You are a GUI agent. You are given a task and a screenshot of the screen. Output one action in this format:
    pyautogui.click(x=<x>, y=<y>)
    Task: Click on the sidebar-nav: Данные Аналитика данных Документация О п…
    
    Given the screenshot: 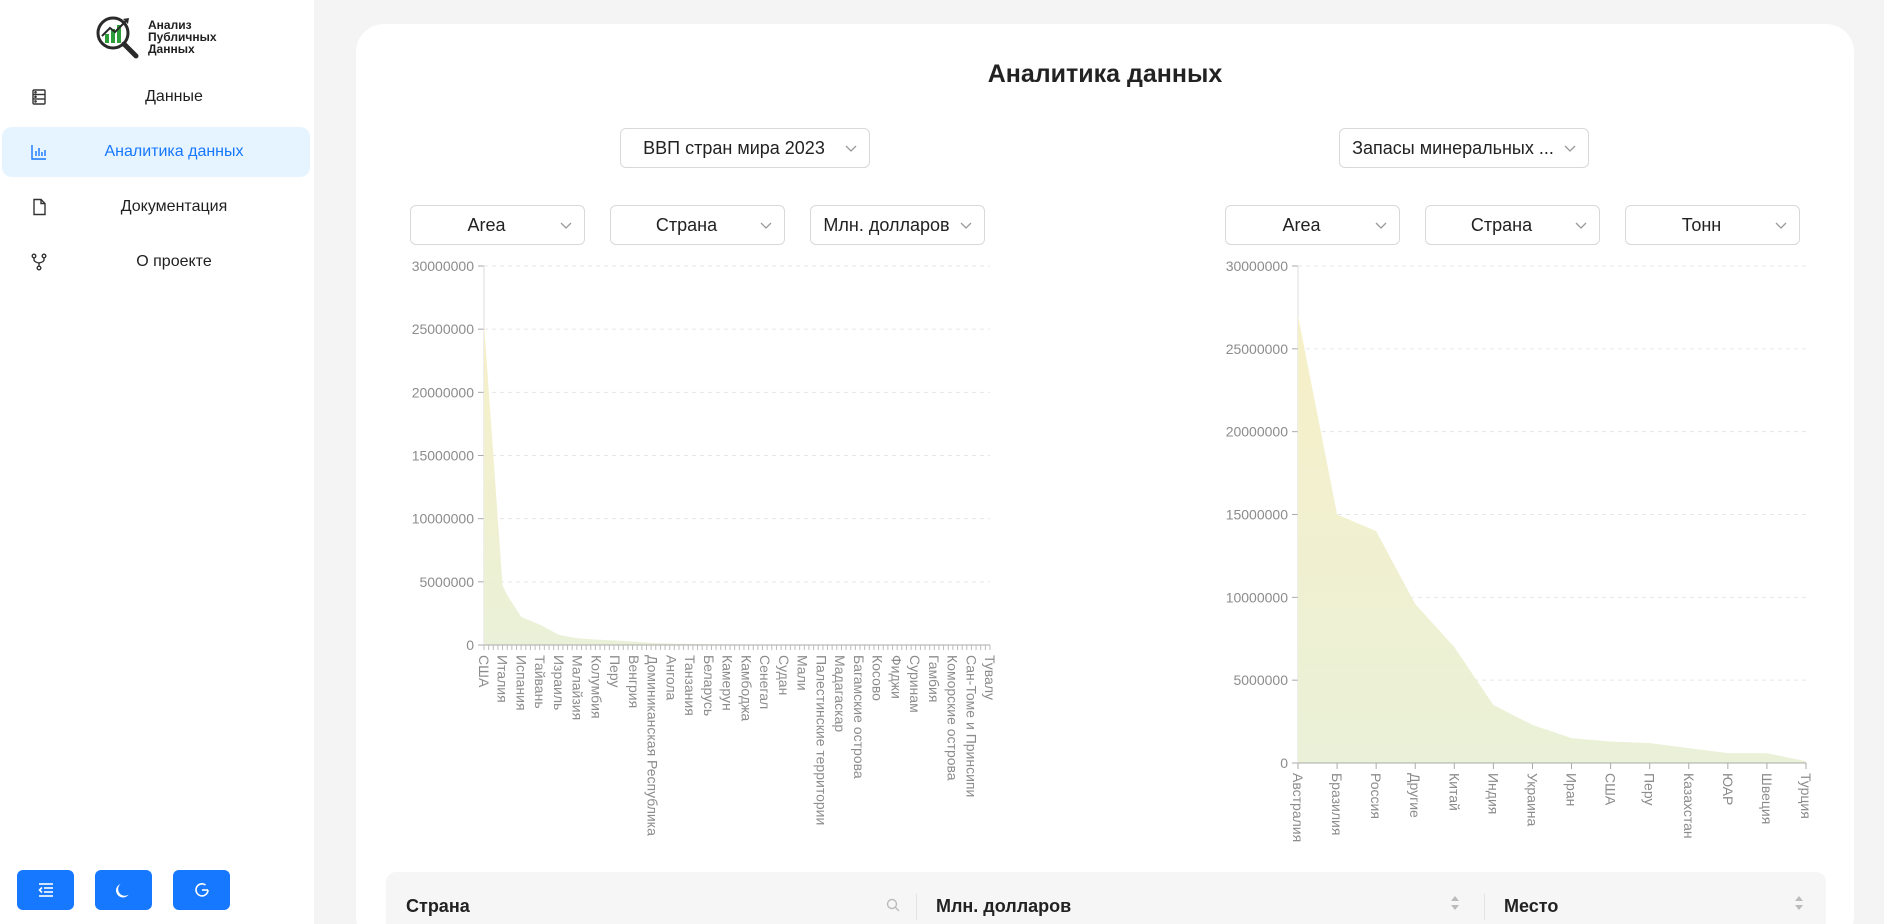 What is the action you would take?
    pyautogui.click(x=157, y=182)
    